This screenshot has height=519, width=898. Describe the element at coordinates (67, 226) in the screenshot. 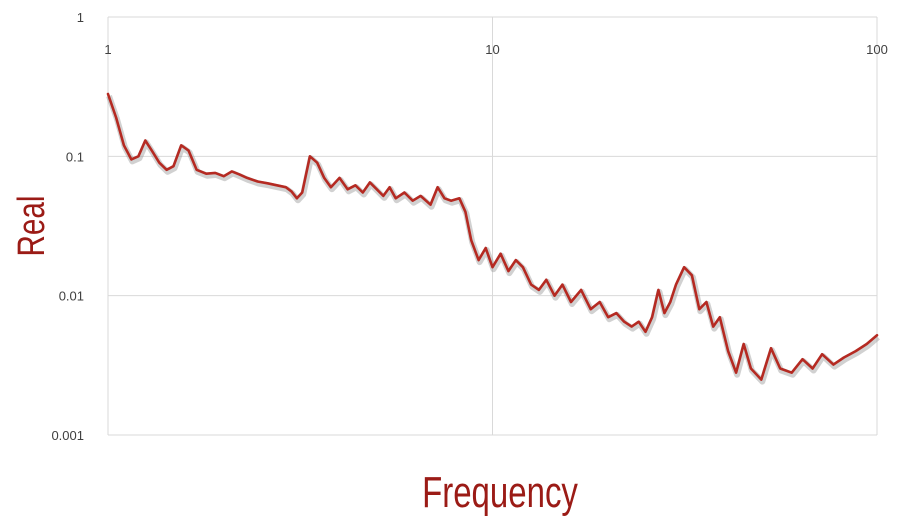

I see `y-axis-ticks: 1 0.1 0.01 0.001` at that location.